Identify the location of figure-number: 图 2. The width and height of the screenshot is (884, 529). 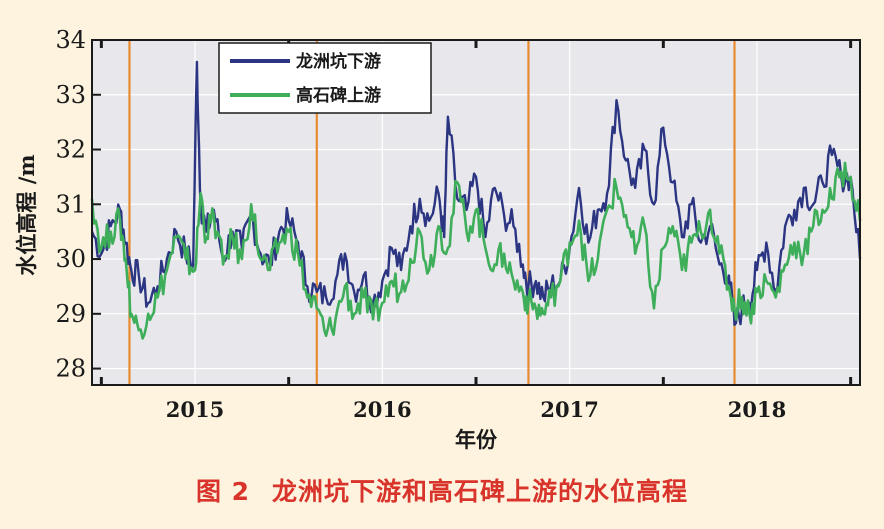
(223, 491).